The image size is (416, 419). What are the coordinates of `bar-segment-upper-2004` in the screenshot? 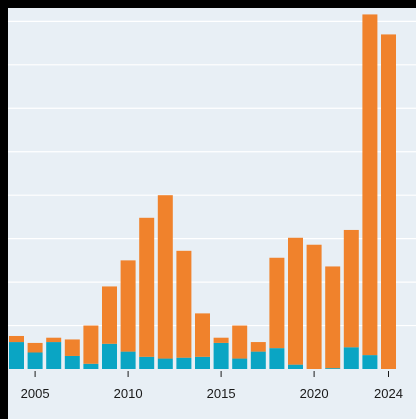 It's located at (16, 339).